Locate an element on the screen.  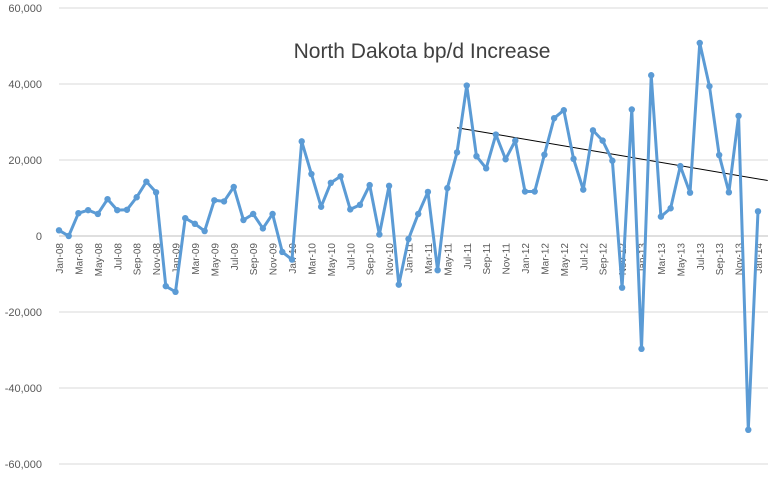
x-tick-label: Jul-13 is located at coordinates (701, 257).